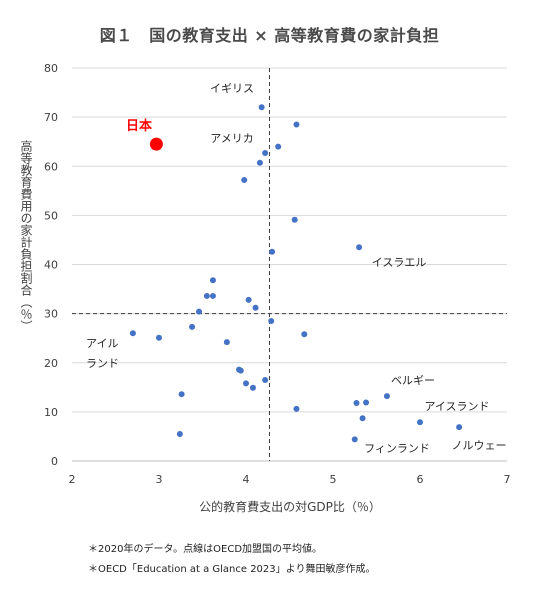 This screenshot has height=600, width=539. What do you see at coordinates (51, 265) in the screenshot?
I see `y-tick-label: 40` at bounding box center [51, 265].